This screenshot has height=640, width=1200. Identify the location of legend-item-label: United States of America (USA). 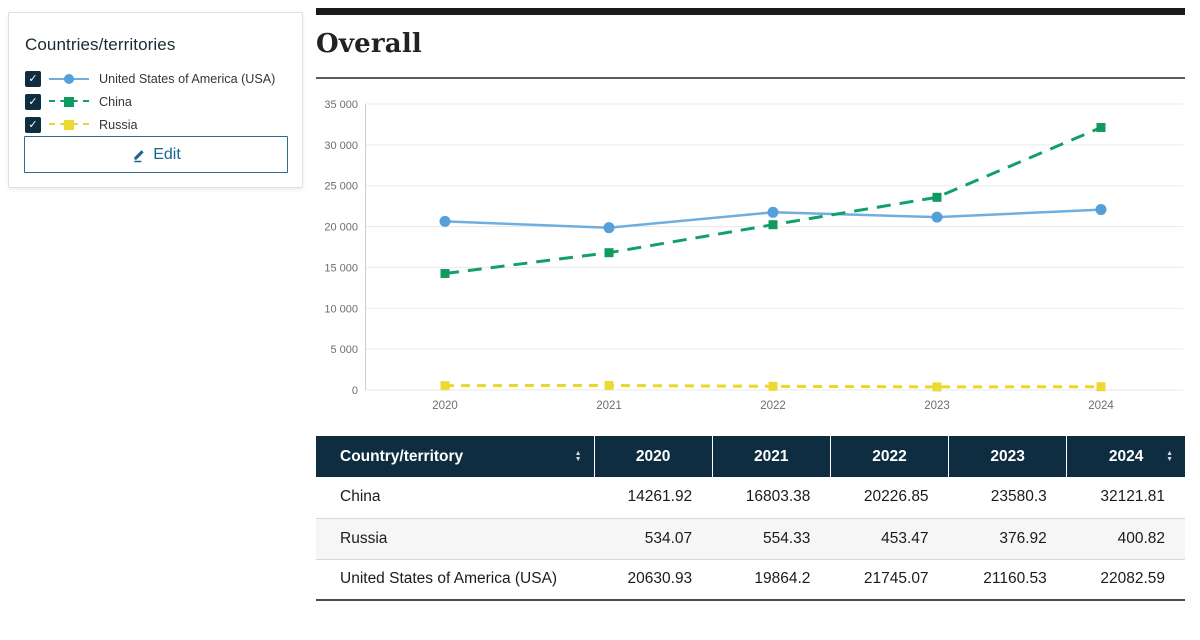
(187, 78).